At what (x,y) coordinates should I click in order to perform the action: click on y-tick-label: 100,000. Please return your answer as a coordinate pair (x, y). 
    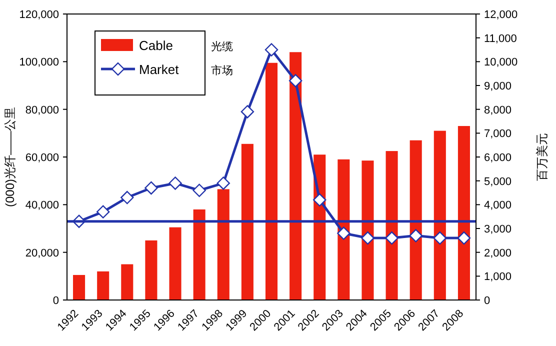
    Looking at the image, I should click on (39, 62).